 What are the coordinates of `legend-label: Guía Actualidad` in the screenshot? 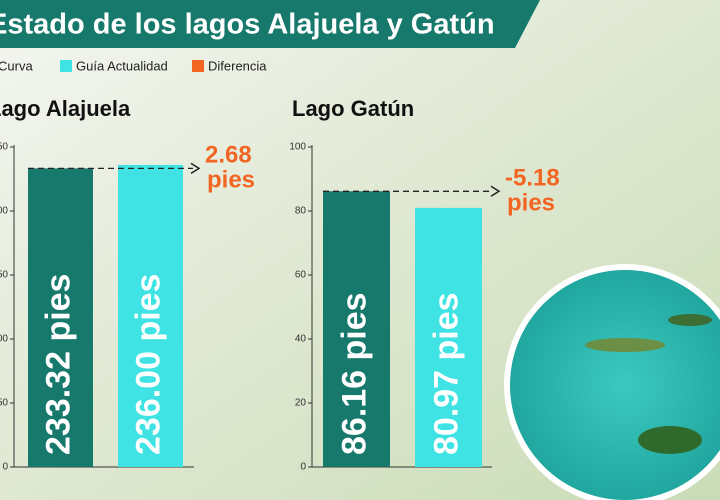 It's located at (122, 65).